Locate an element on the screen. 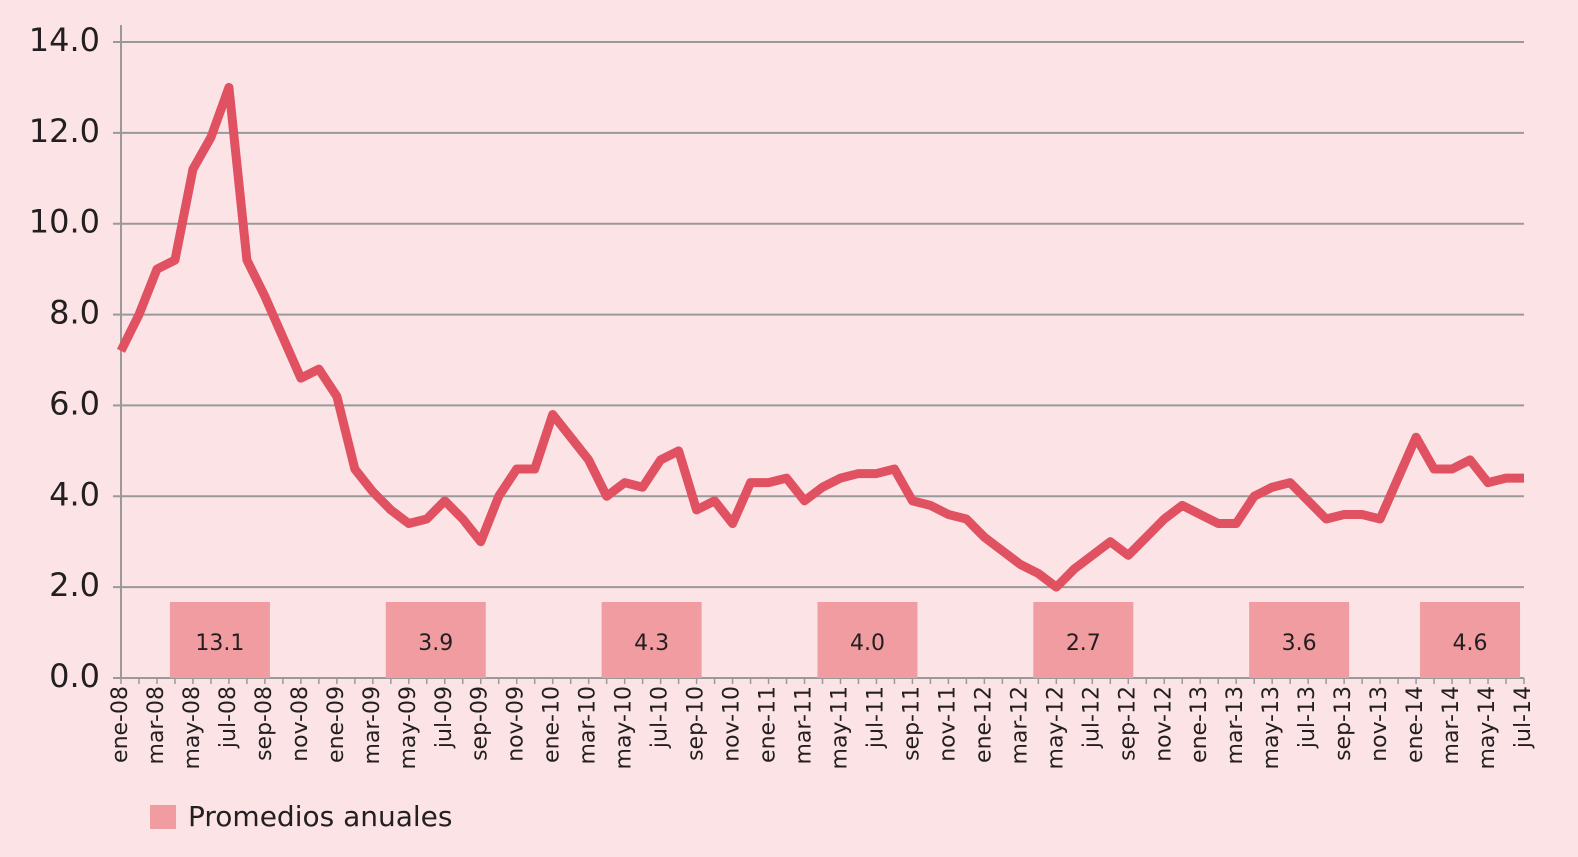 This screenshot has height=857, width=1578. x-tick-label: may-08 is located at coordinates (192, 727).